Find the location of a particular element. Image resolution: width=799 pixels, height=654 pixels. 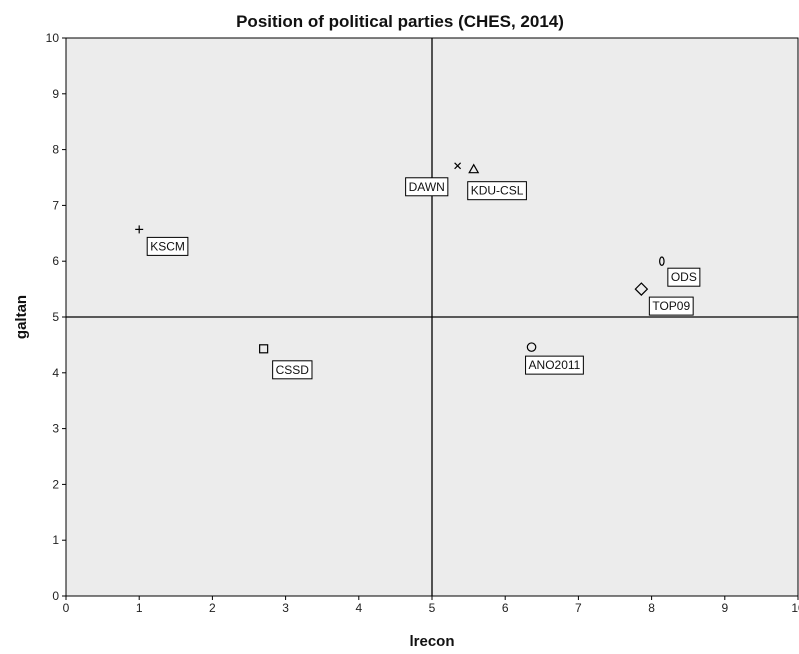

y-tick-label: 5 is located at coordinates (55, 317).